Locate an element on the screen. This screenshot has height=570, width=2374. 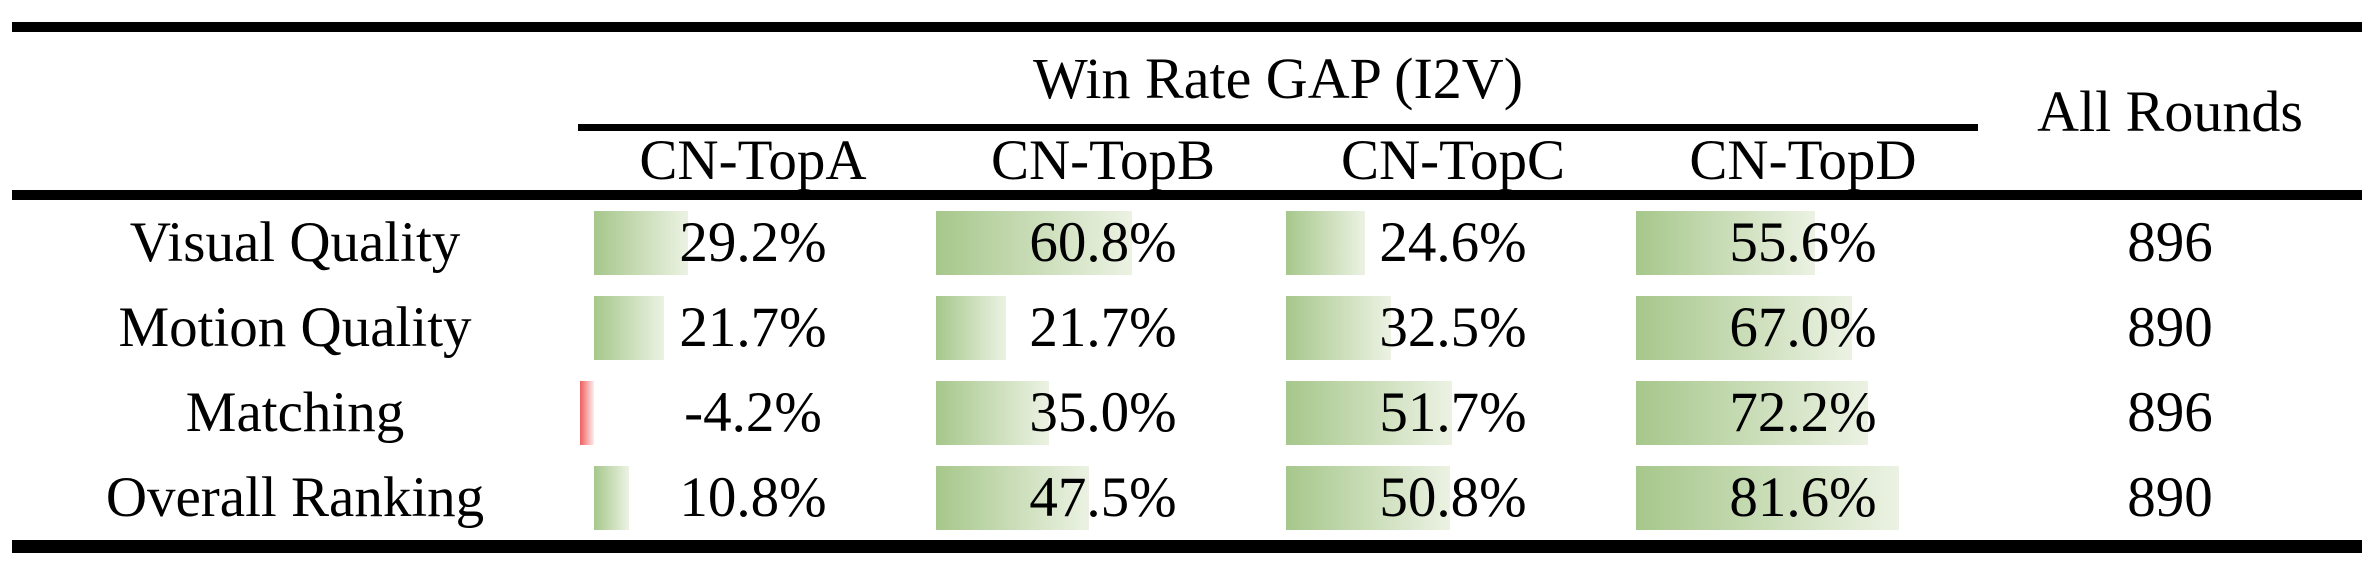
win-rate-value: 60.8% is located at coordinates (1103, 242).